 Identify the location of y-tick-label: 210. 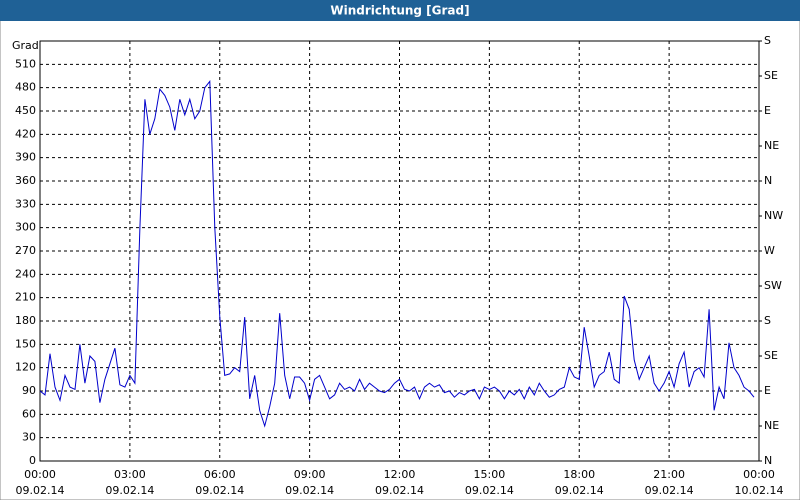
(25, 297).